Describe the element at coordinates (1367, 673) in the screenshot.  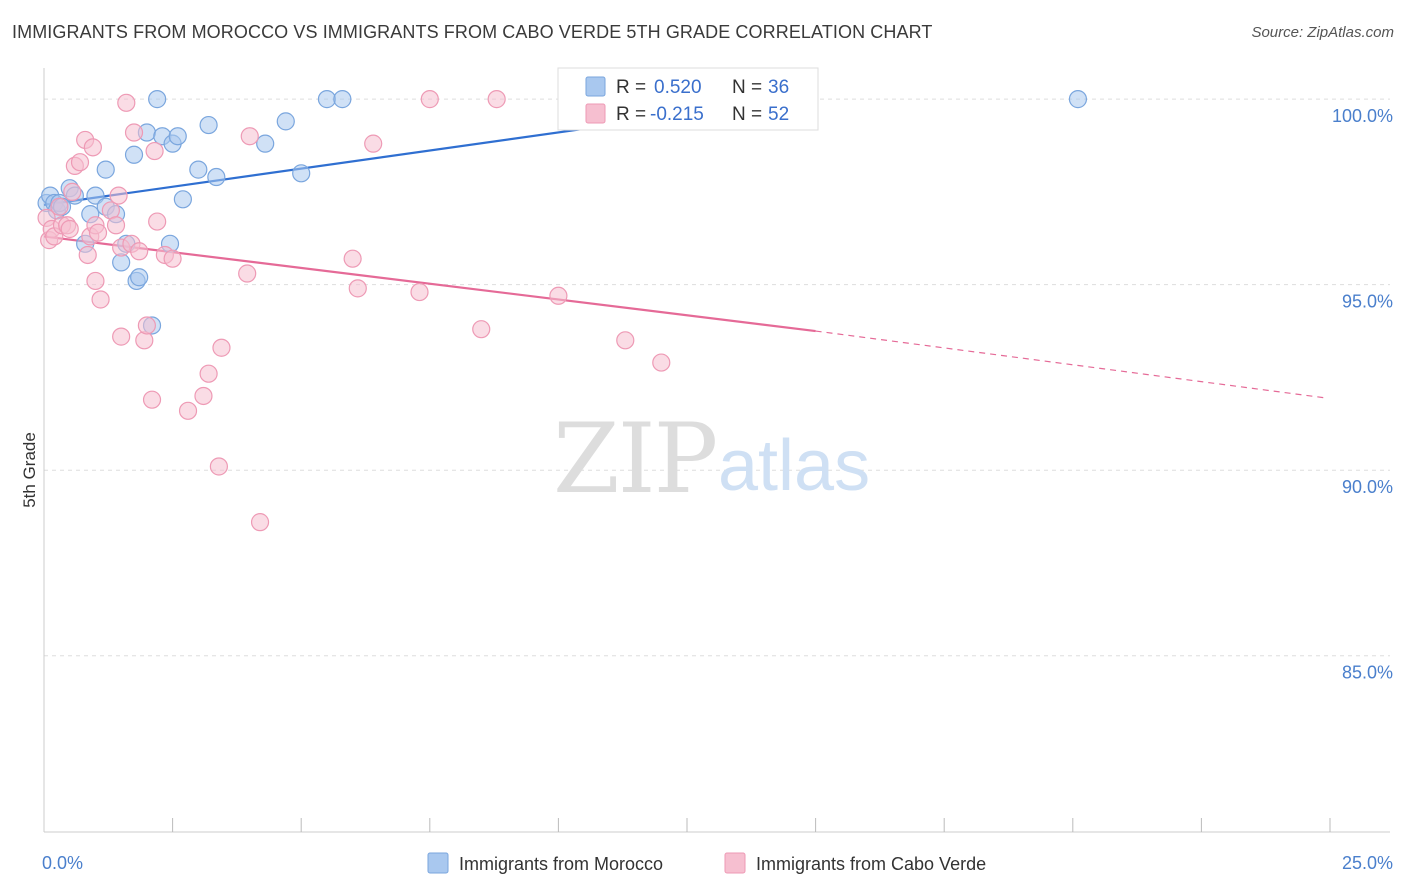
I see `y-tick-label: 85.0%` at that location.